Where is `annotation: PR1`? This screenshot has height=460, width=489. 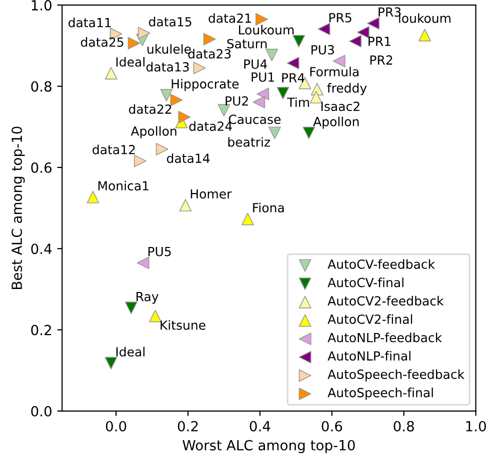 annotation: PR1 is located at coordinates (379, 41).